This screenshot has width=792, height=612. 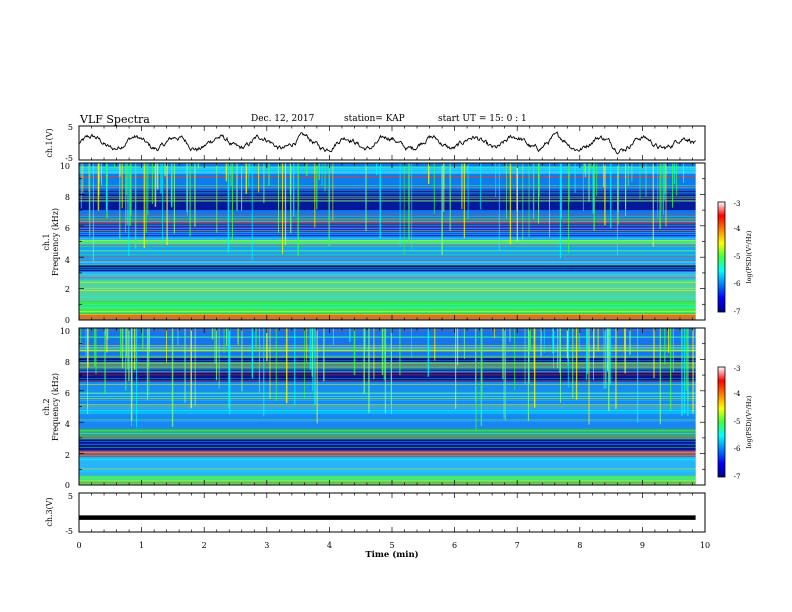 I want to click on x-tick-label: 8, so click(x=579, y=545).